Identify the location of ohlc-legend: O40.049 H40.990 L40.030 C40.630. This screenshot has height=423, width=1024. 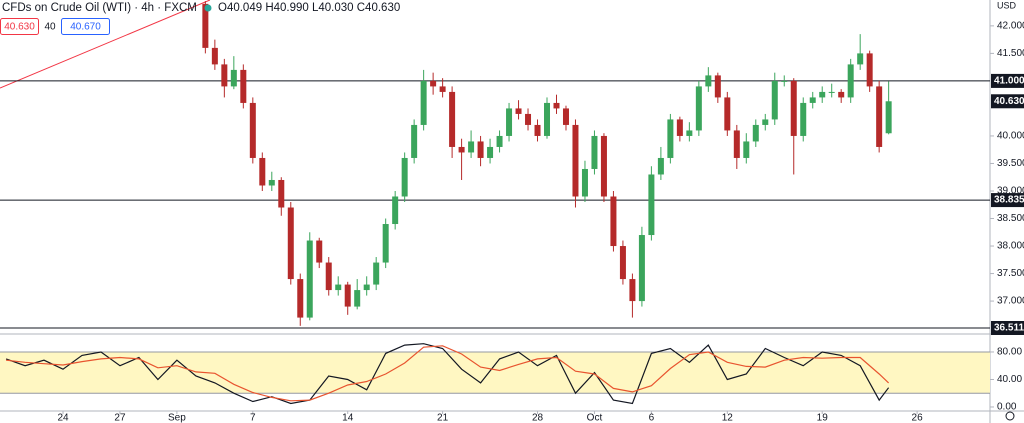
(309, 8).